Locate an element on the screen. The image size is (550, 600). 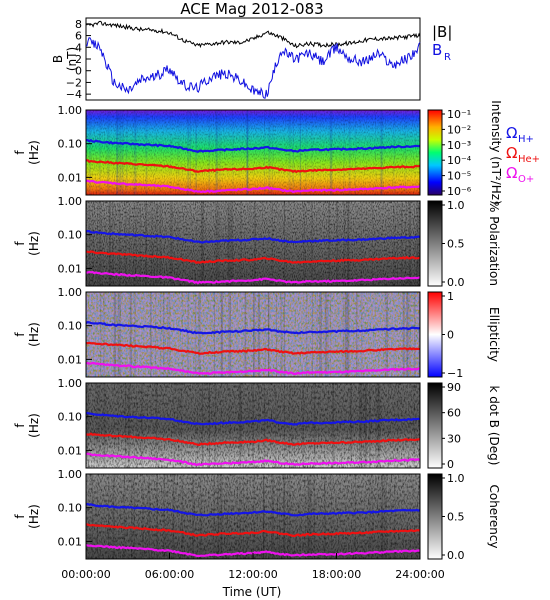
panel-intensity-cbar-tick-label: 10⁻⁵ is located at coordinates (459, 176).